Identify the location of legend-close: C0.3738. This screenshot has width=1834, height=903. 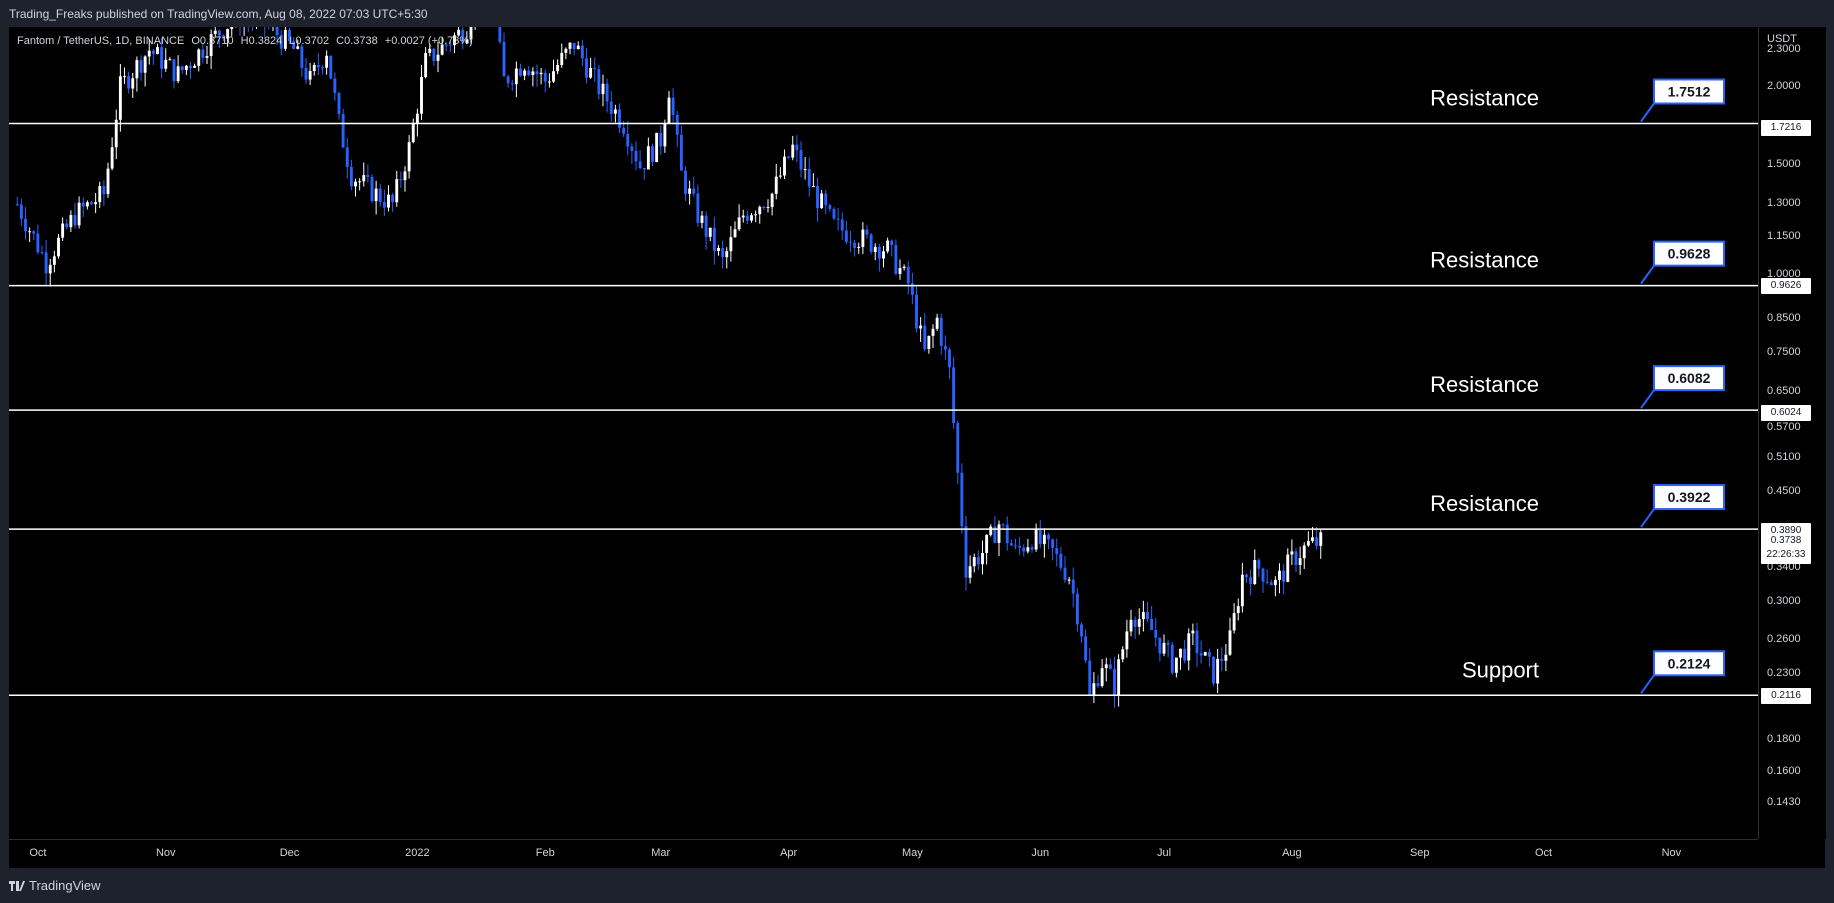
(357, 41).